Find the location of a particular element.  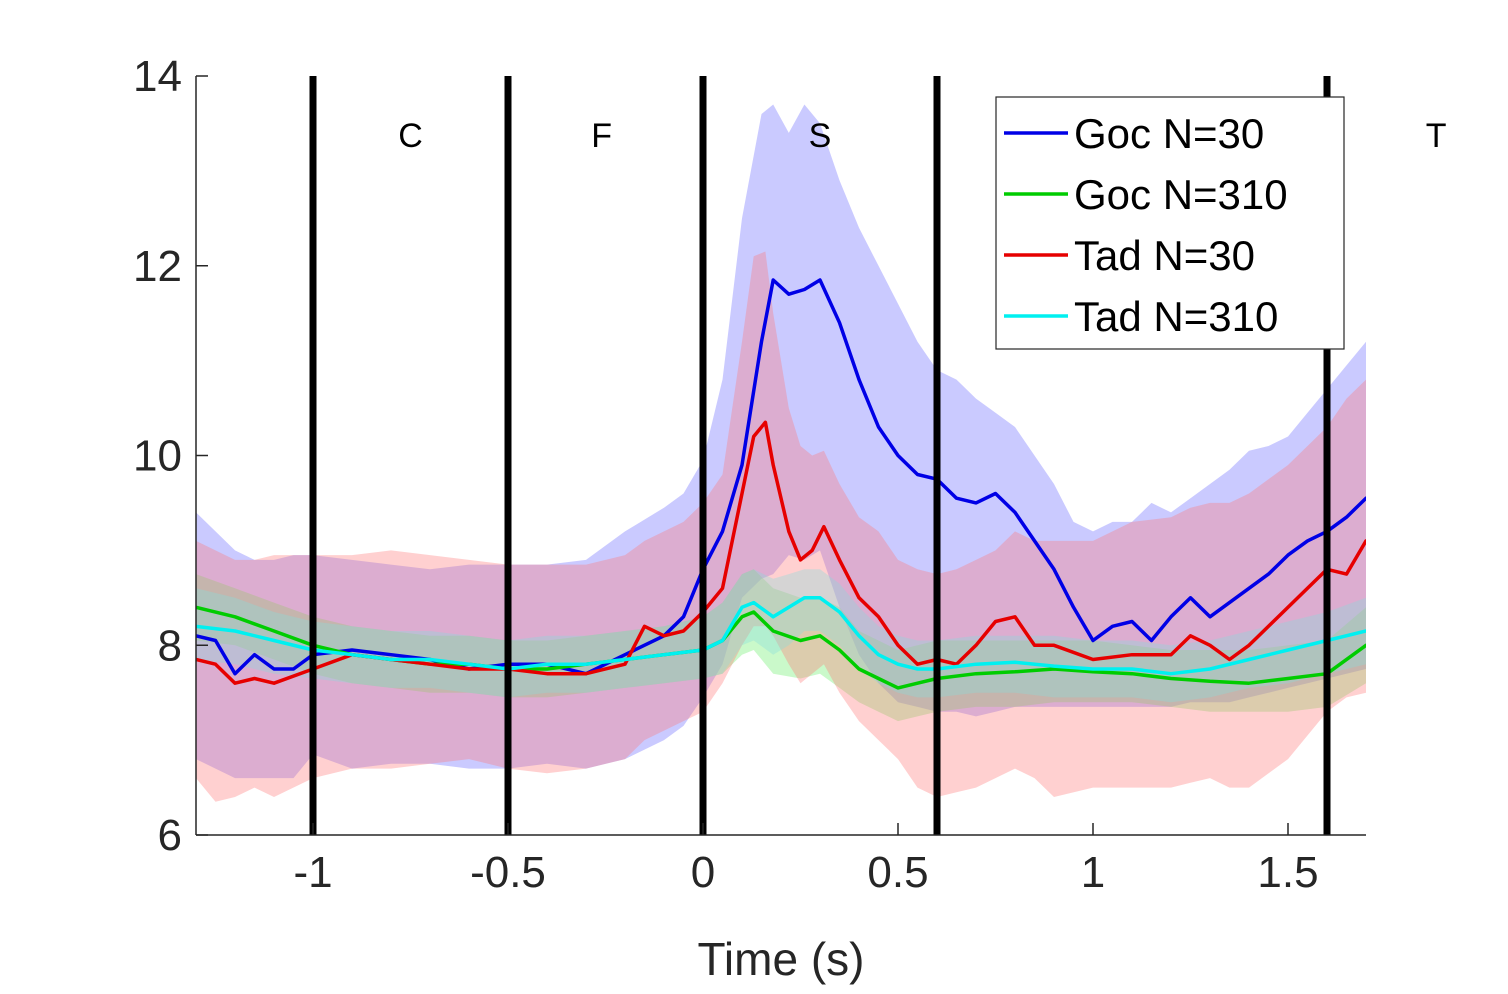

x-tick-label: -1 is located at coordinates (312, 872).